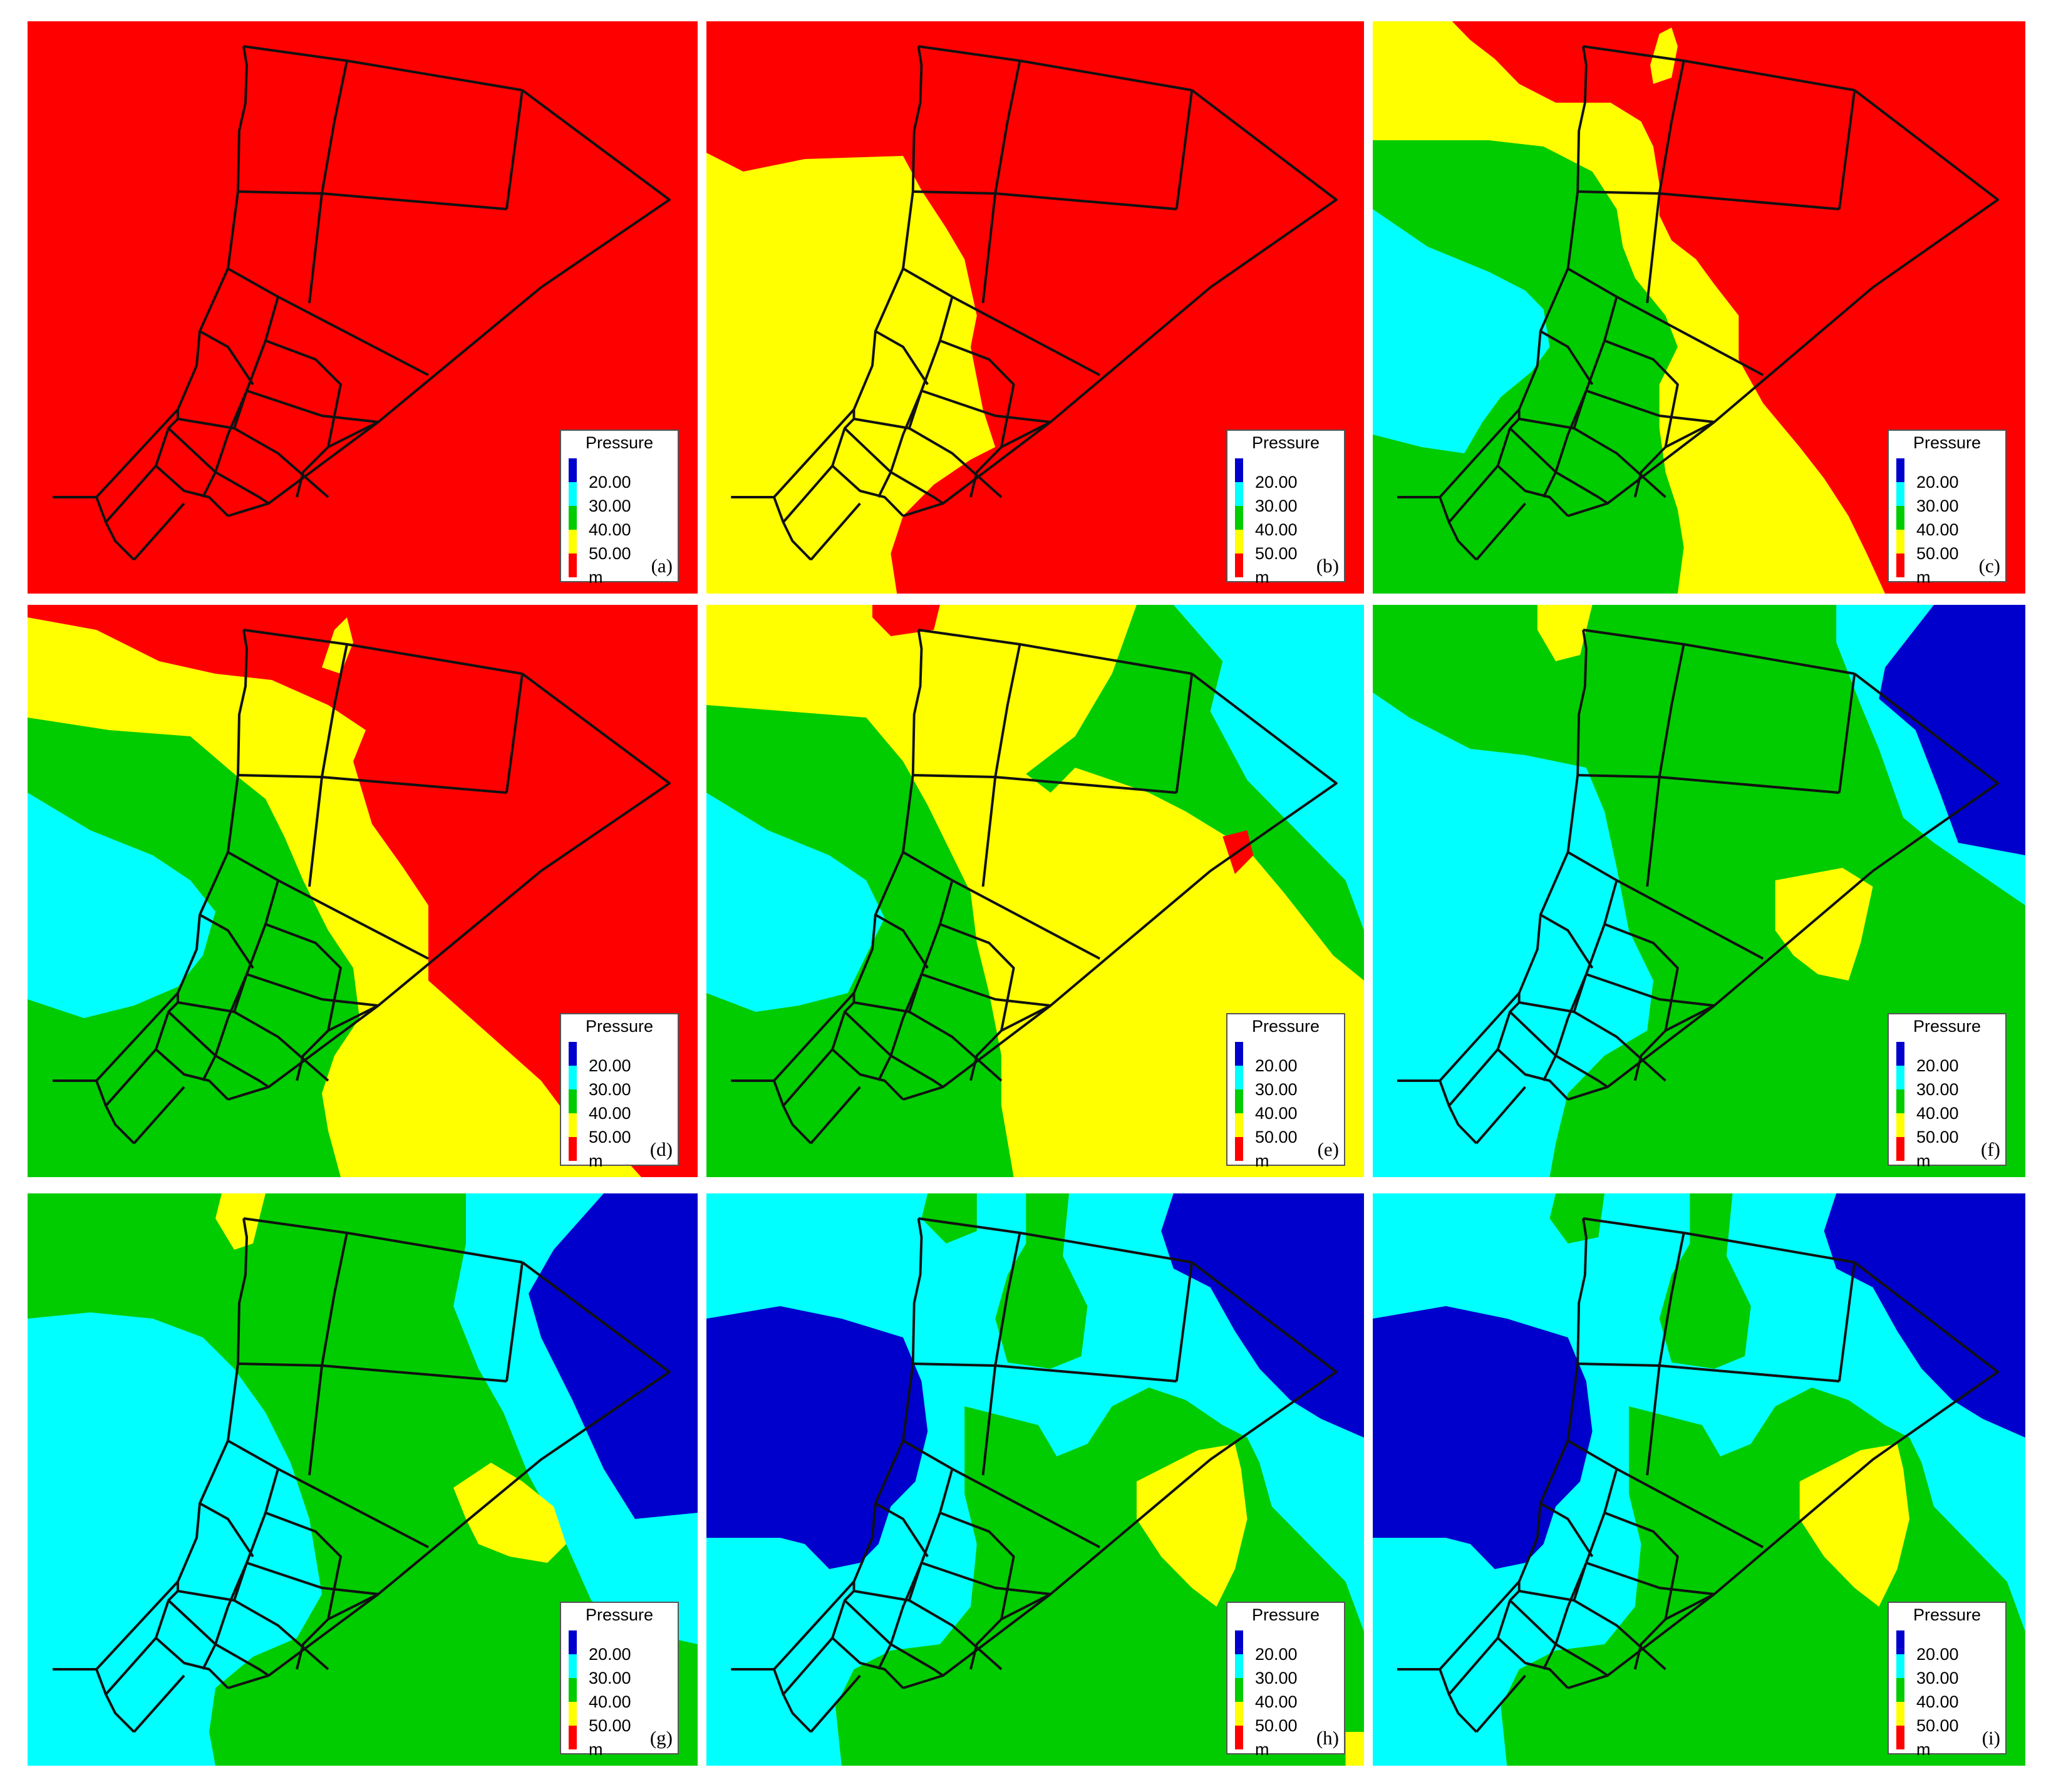 Image resolution: width=2051 pixels, height=1792 pixels. Describe the element at coordinates (619, 1680) in the screenshot. I see `pressure-legend: Pressure 20.00 30.00 40.00 50.00 m (g)` at that location.